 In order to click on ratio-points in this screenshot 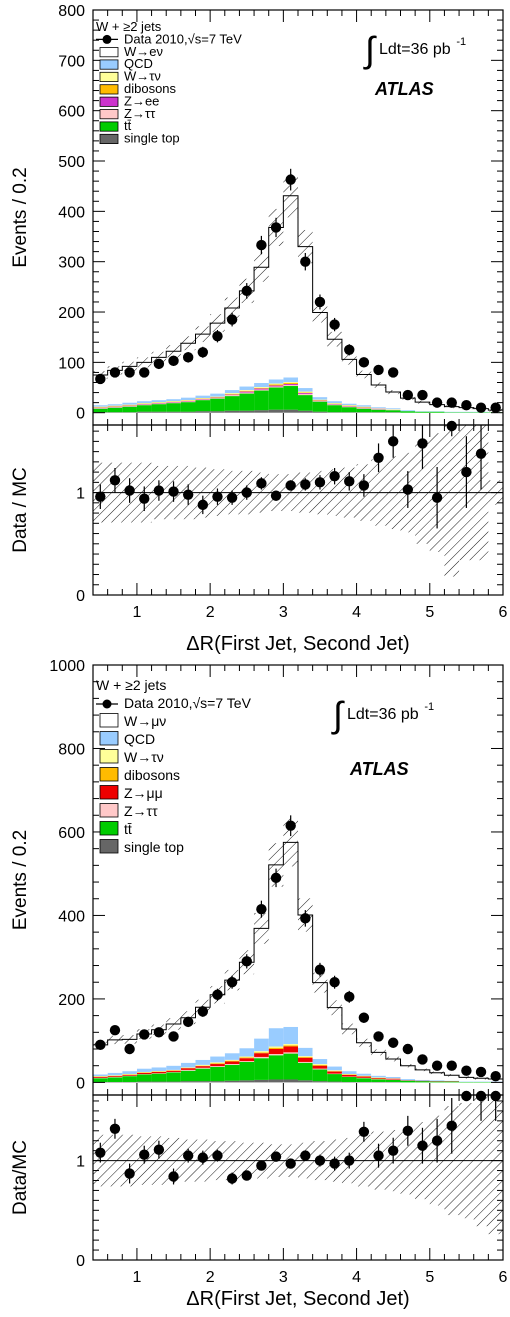, I will do `click(298, 1137)`.